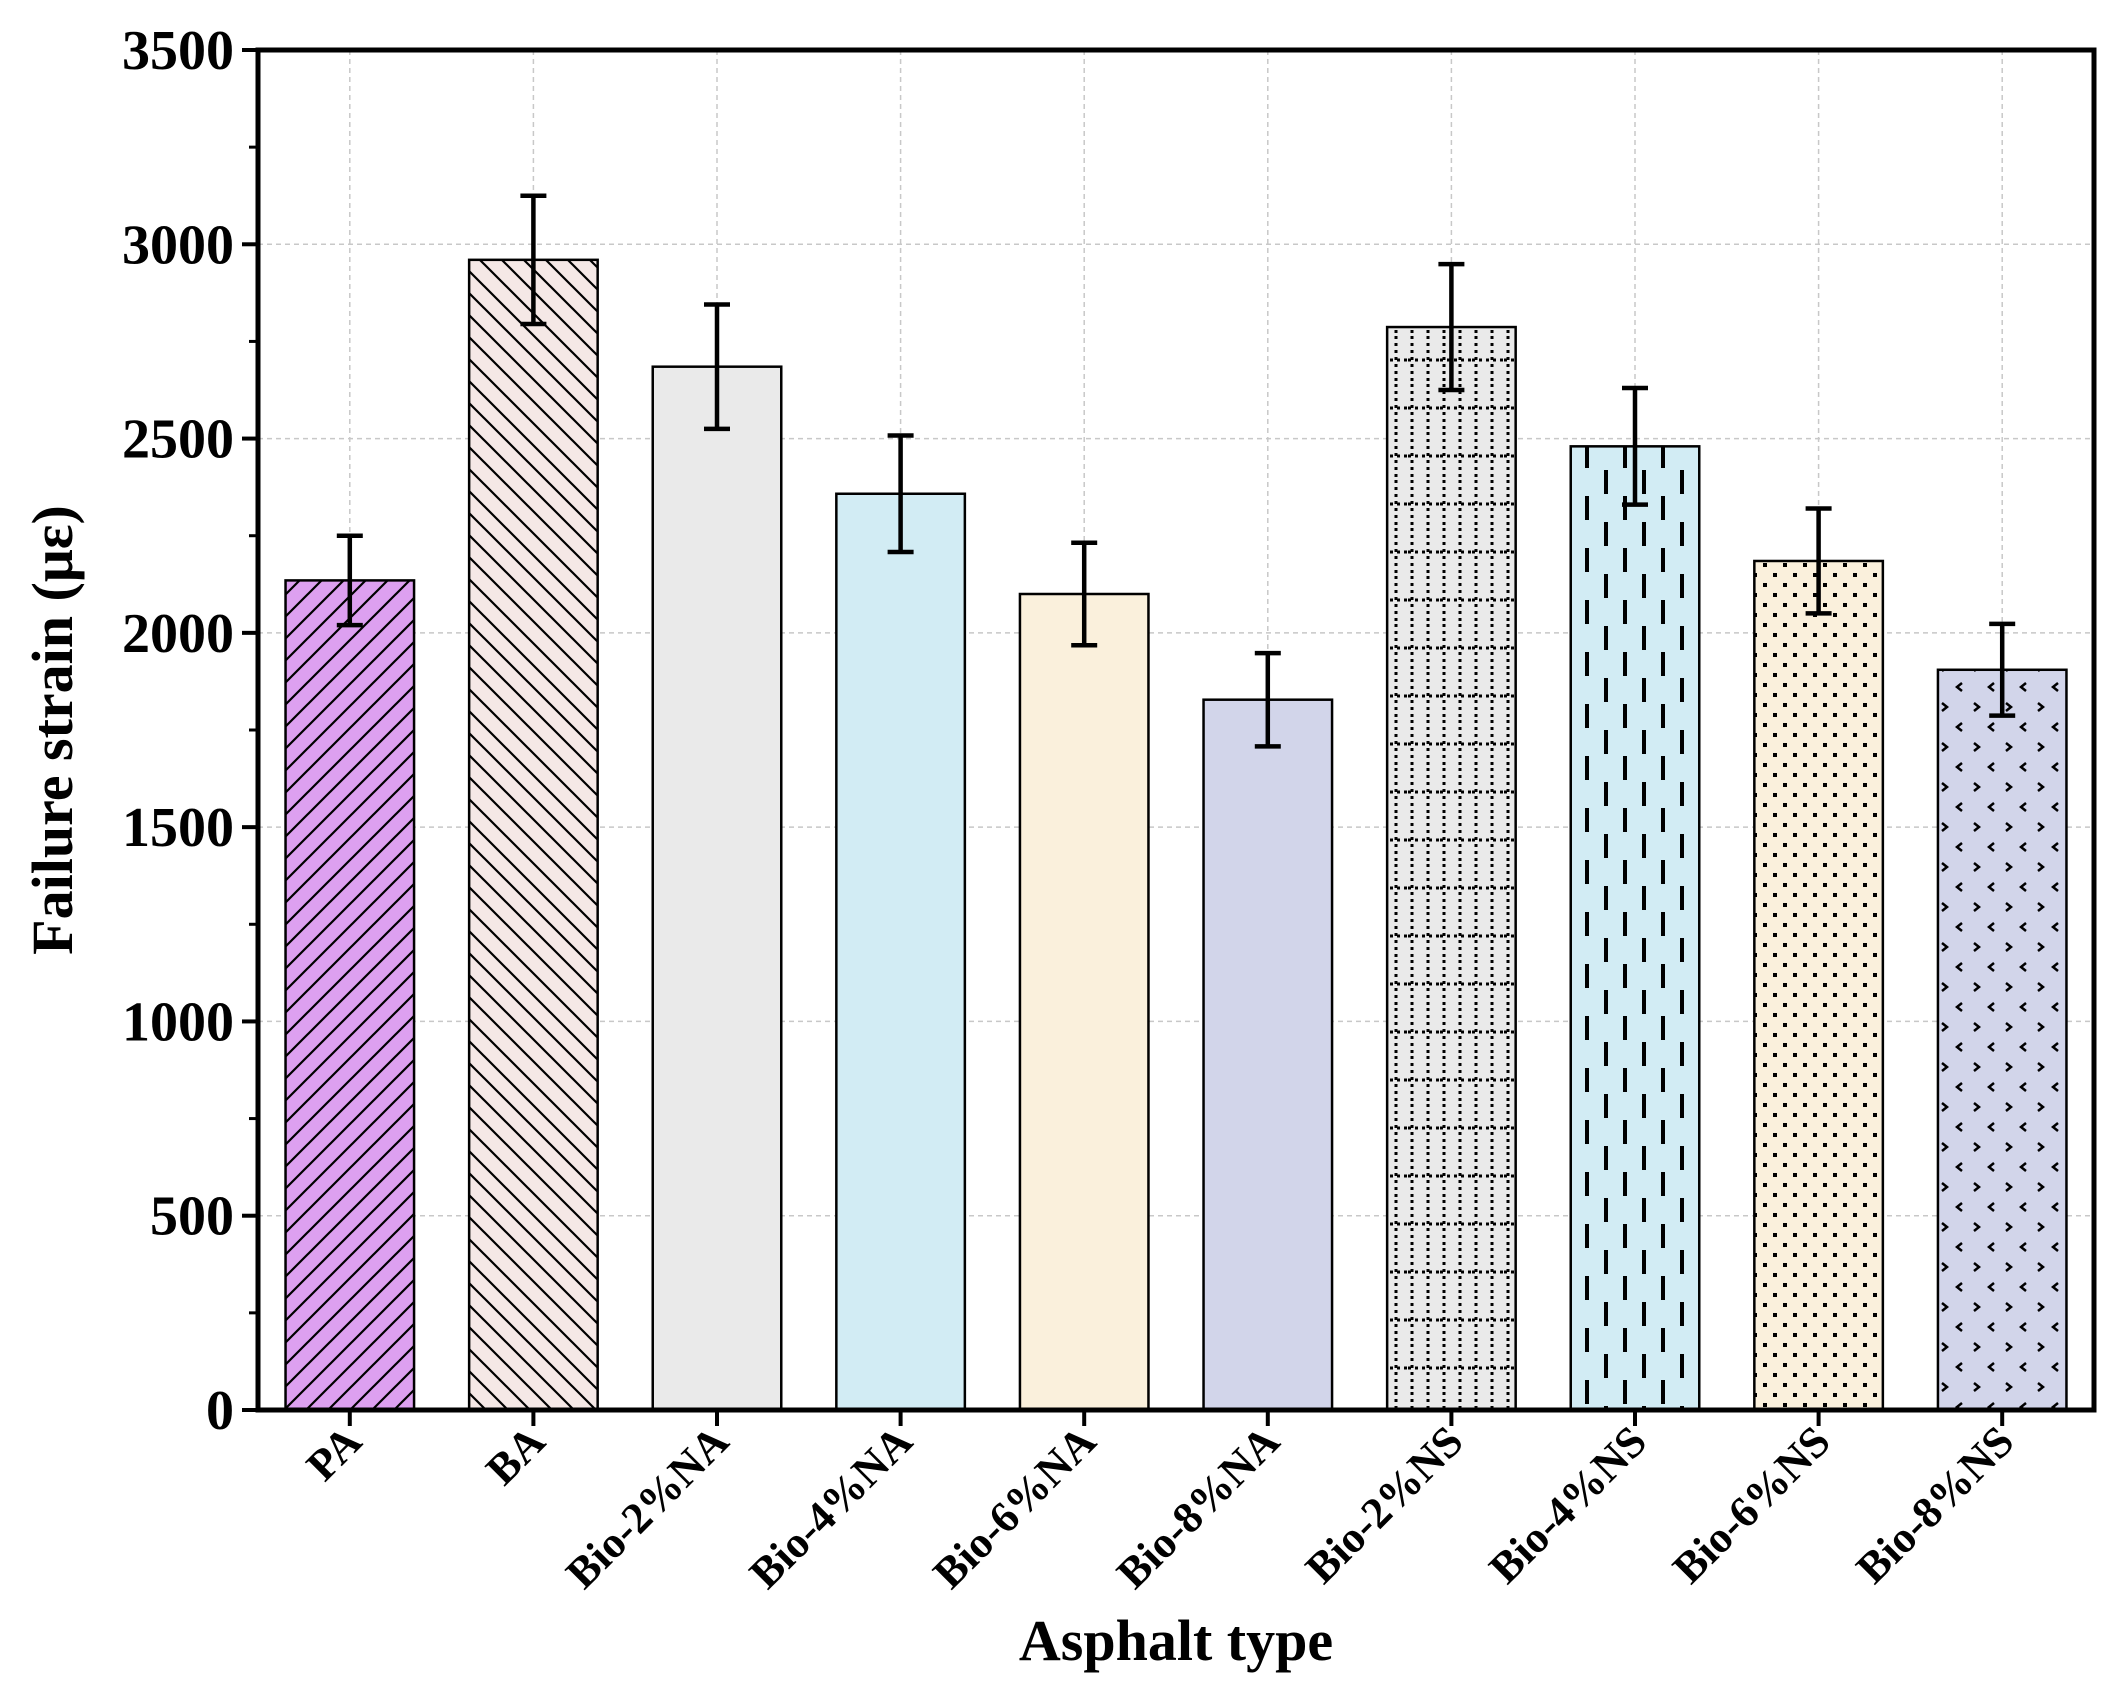  I want to click on x-tick-label-Bio-6%NS: Bio-6%NS, so click(1751, 1504).